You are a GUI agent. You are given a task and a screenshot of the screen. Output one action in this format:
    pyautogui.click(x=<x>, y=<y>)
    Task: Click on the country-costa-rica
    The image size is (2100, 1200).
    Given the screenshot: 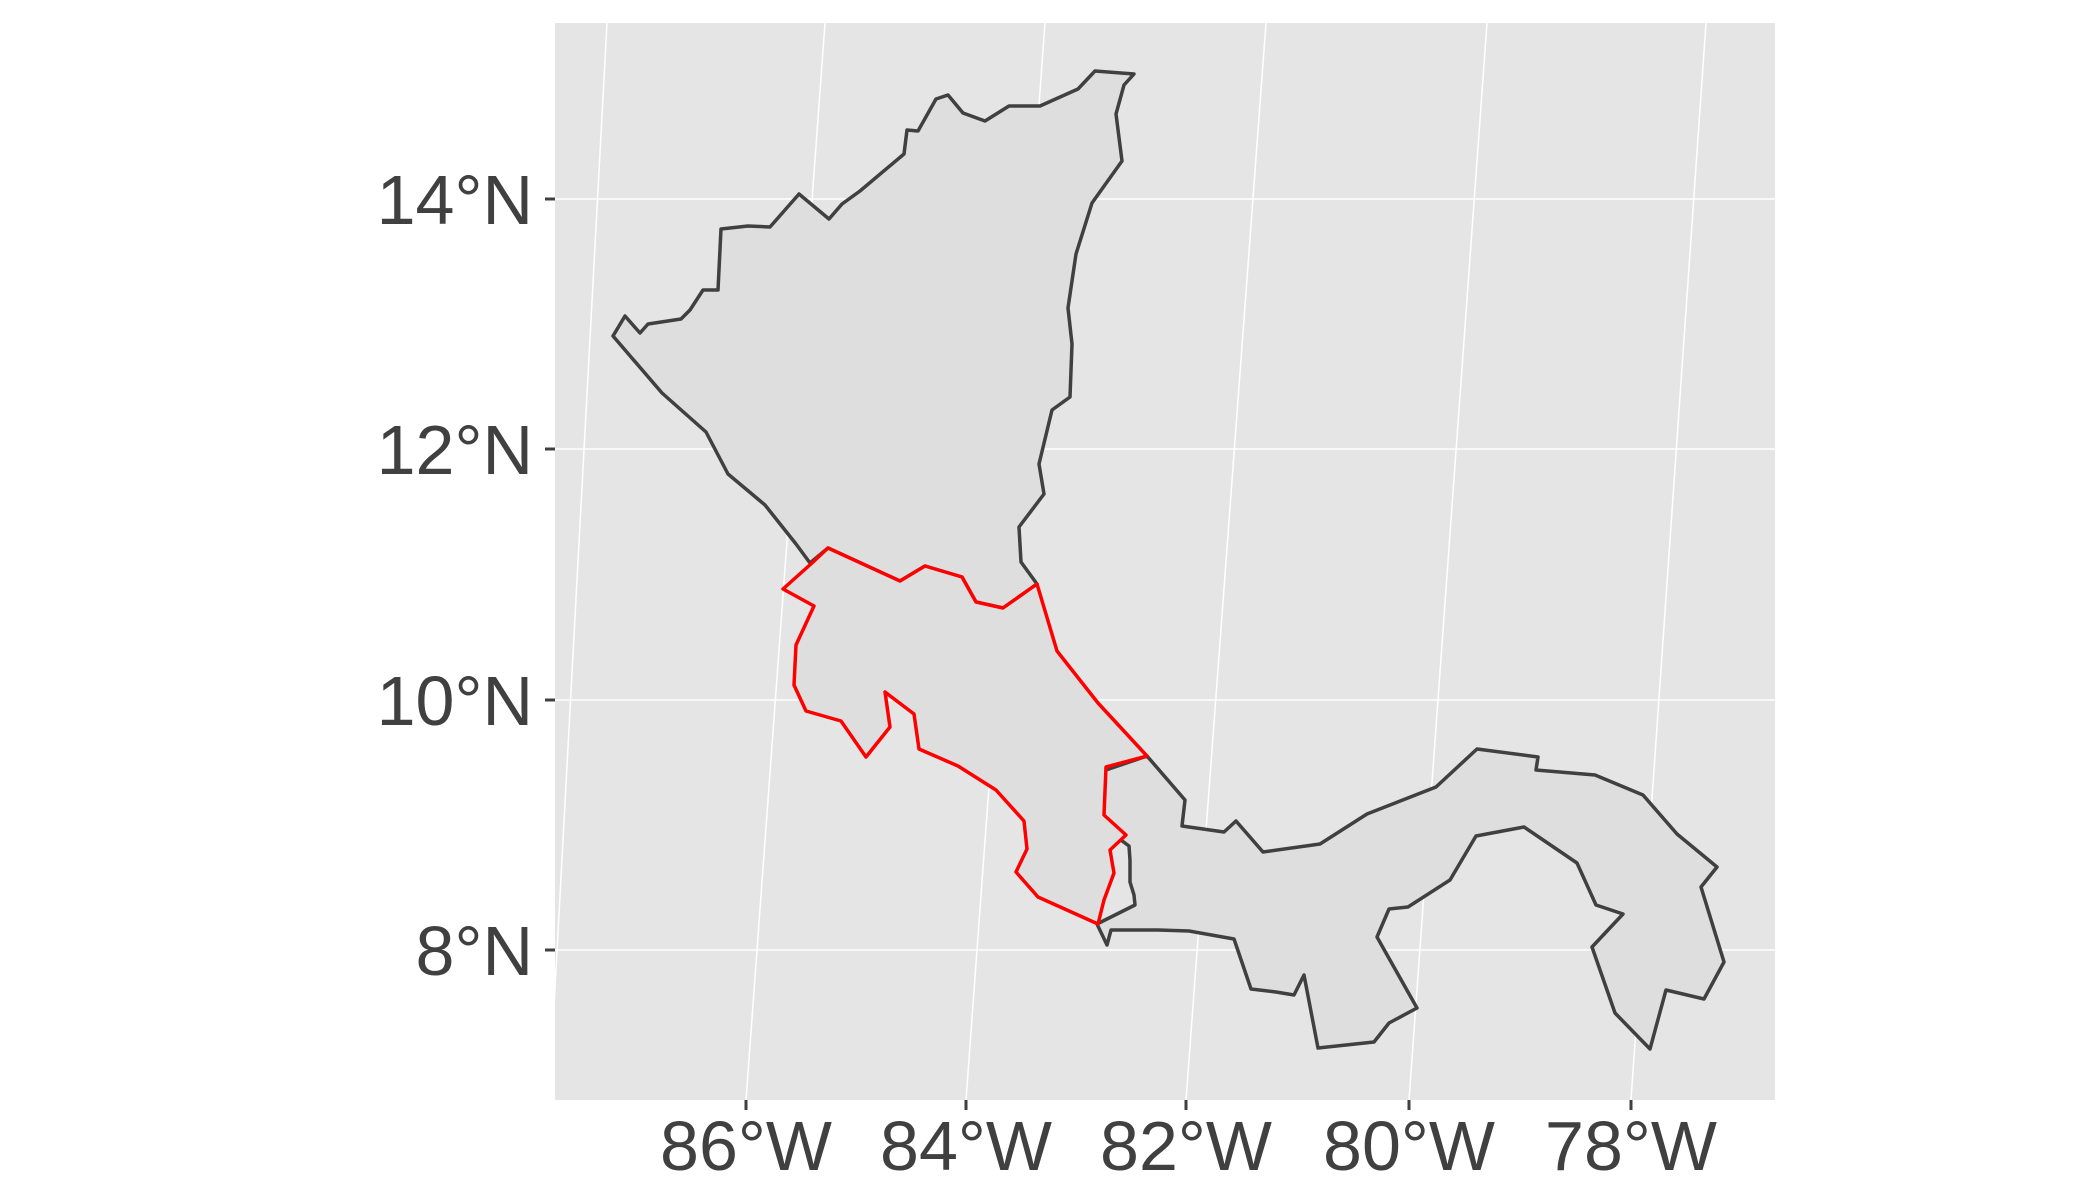 What is the action you would take?
    pyautogui.click(x=965, y=736)
    